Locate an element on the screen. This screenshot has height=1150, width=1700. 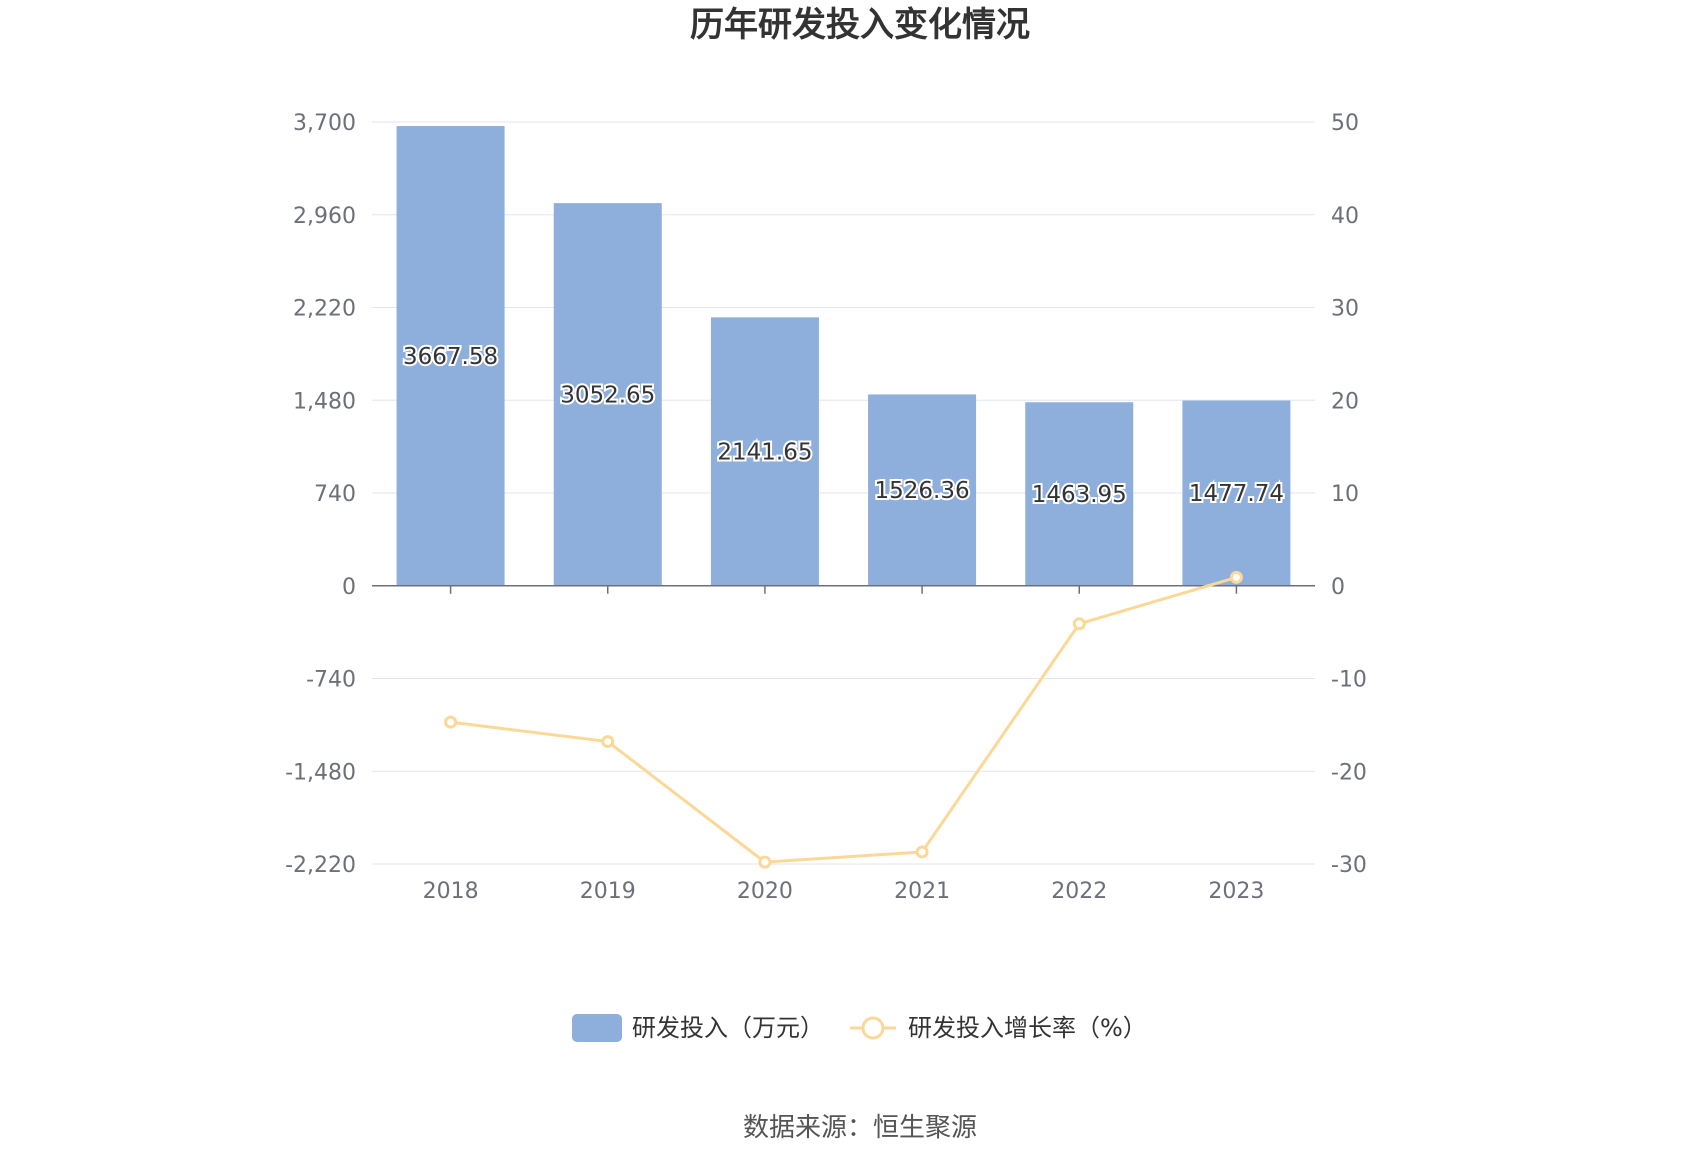
left-axis-ticks: 3,700 2,960 2,220 1,480 740 0 -740 -1,480 -2,220 is located at coordinates (320, 494).